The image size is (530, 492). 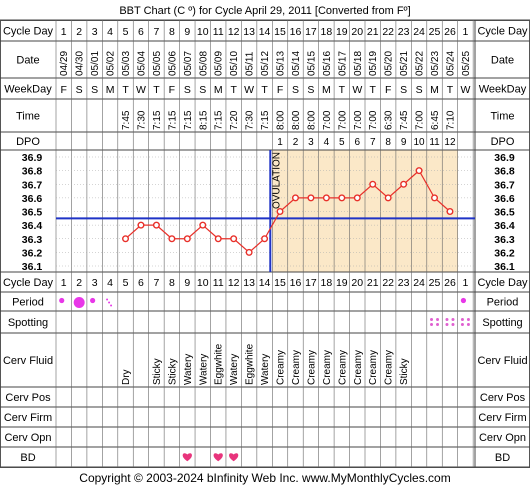 I want to click on date-label: 05/25, so click(x=466, y=63).